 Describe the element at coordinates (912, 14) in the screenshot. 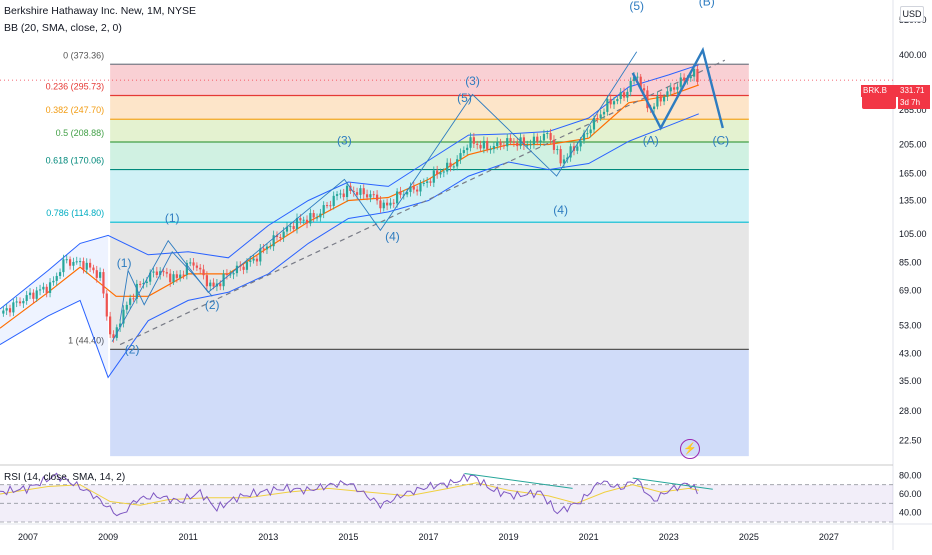

I see `currency-button: USD` at that location.